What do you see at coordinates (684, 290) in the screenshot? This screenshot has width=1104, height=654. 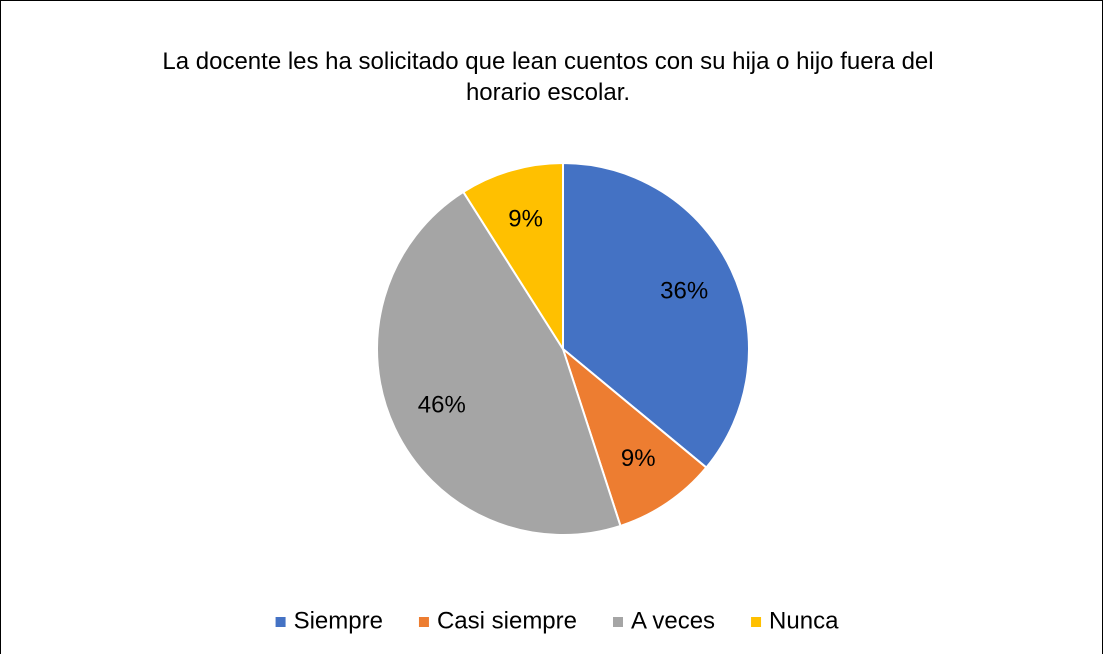 I see `data-label: 36%` at bounding box center [684, 290].